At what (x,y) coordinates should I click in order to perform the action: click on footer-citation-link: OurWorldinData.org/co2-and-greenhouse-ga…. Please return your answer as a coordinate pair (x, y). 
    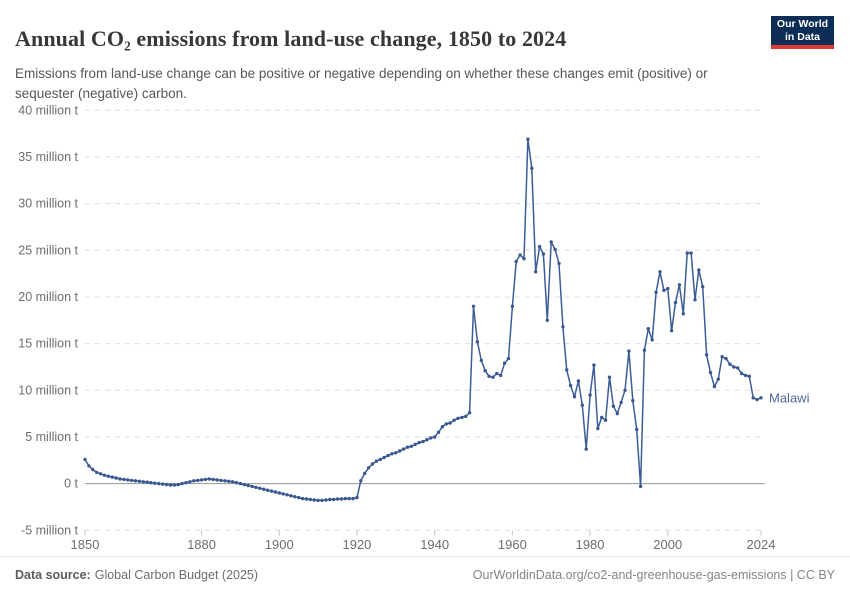
    Looking at the image, I should click on (653, 575).